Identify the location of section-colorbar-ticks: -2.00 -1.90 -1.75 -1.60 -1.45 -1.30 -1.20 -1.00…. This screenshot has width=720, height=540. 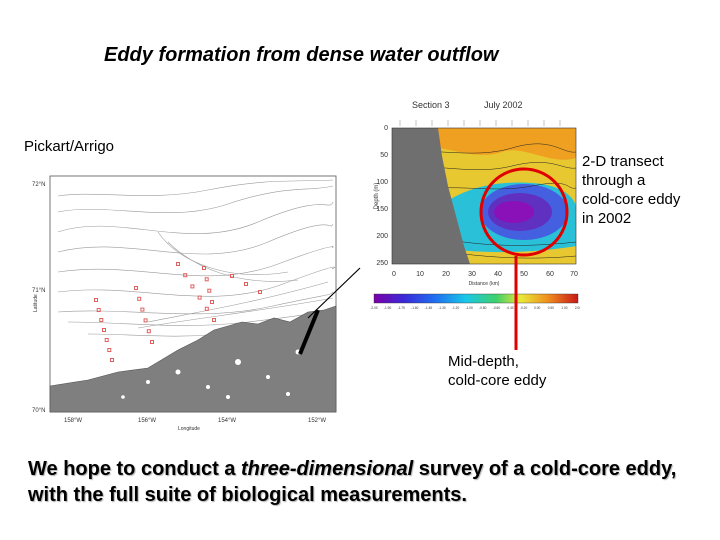
(475, 308).